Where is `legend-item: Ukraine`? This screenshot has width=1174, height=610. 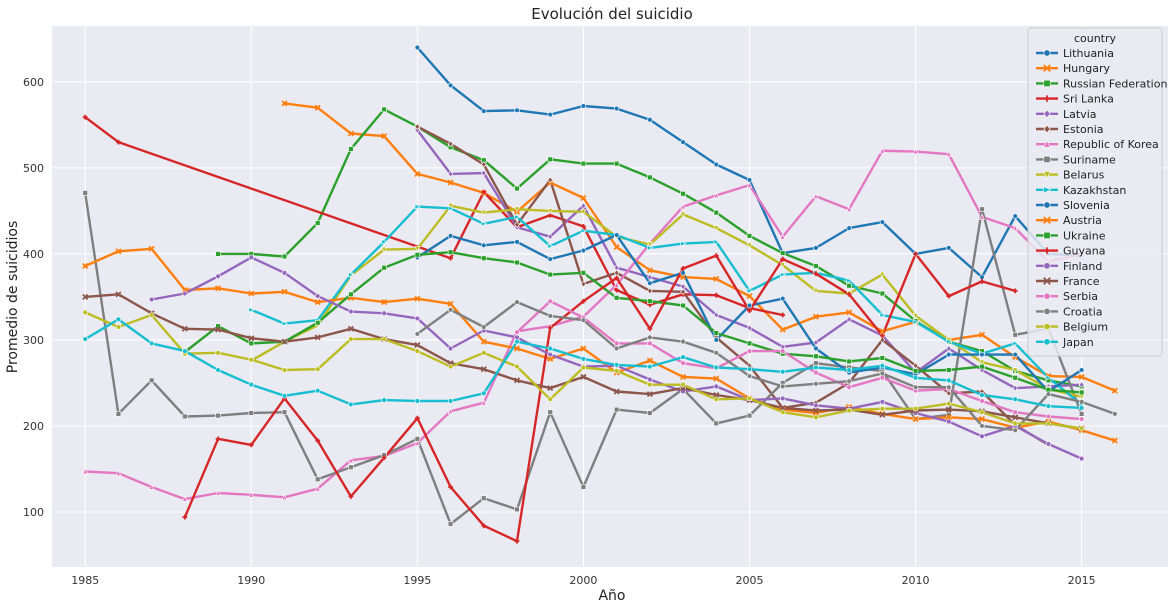 legend-item: Ukraine is located at coordinates (1071, 235).